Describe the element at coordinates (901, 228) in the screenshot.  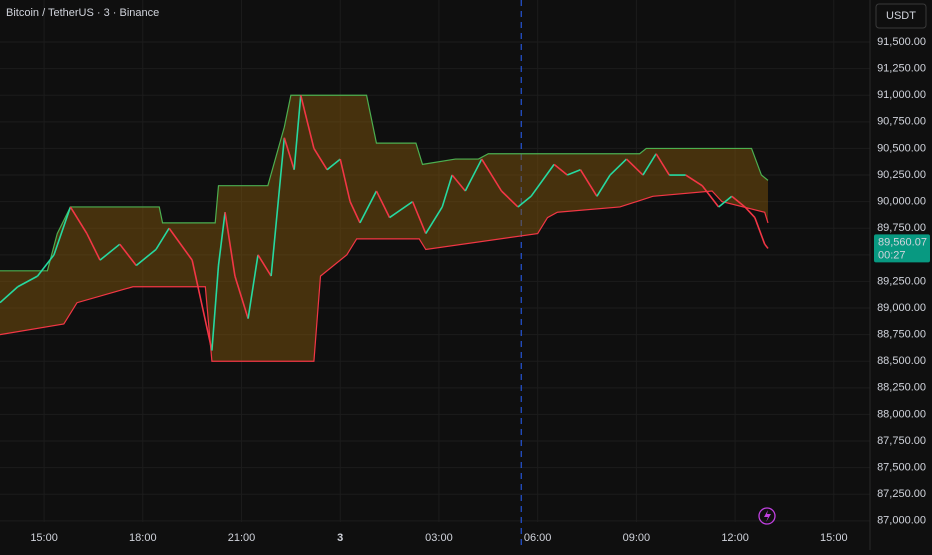
I see `y-tick-label: 89,750.00` at that location.